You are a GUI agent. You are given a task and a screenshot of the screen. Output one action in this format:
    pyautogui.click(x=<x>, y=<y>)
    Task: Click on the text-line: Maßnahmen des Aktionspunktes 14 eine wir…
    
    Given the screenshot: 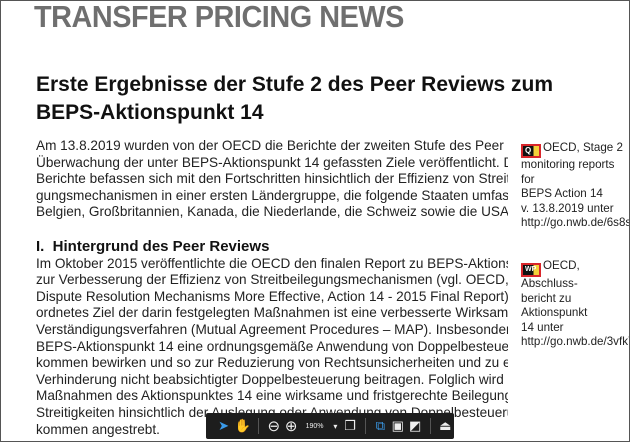 What is the action you would take?
    pyautogui.click(x=272, y=396)
    